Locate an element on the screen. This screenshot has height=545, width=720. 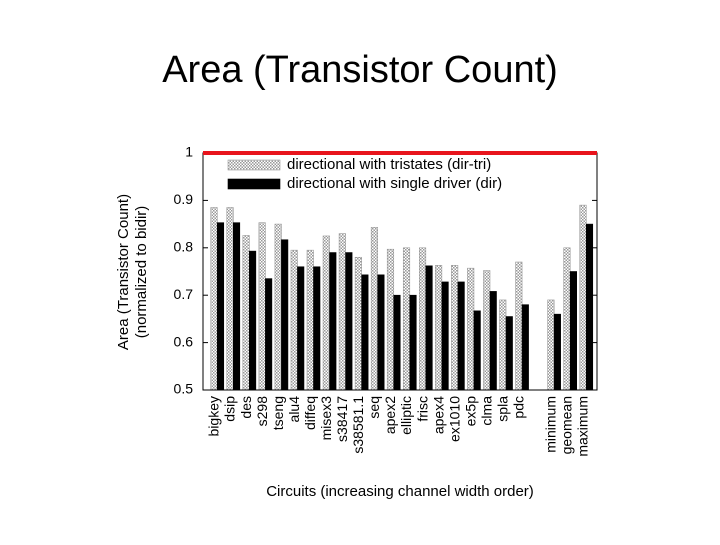
y-axis-label: (normalized to bidir) is located at coordinates (141, 272).